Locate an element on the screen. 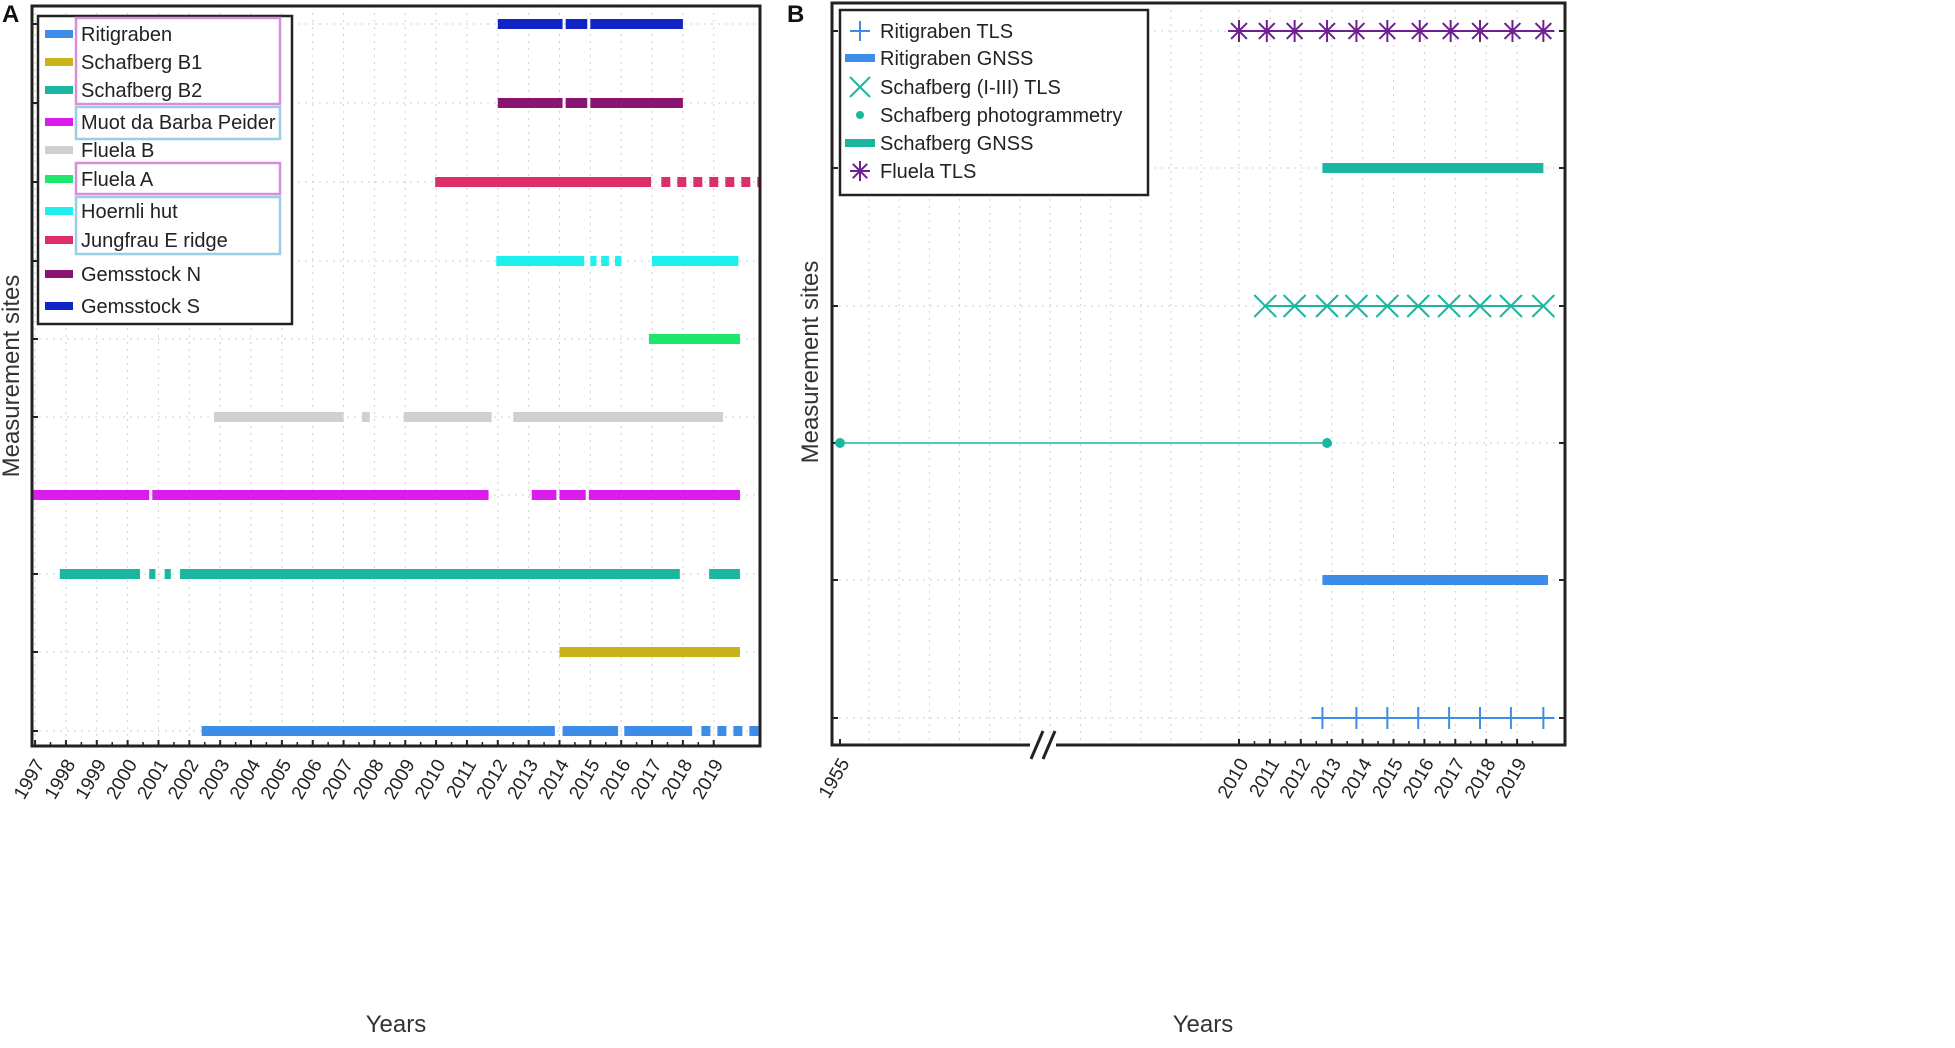  marker-schafberg-i-iii-tls-1-d2 is located at coordinates (1294, 306).